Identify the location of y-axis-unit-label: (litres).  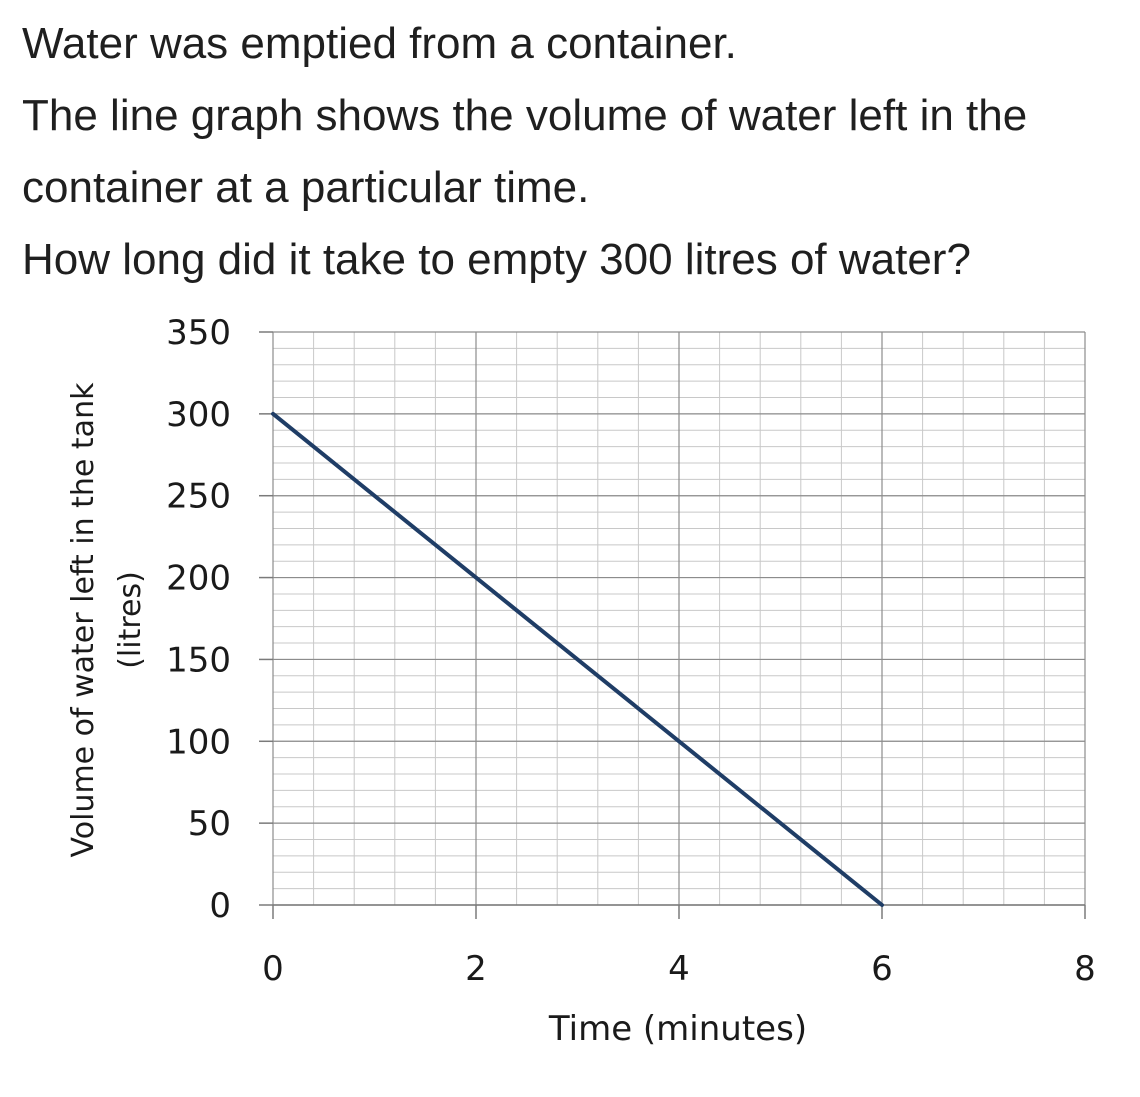
(130, 620).